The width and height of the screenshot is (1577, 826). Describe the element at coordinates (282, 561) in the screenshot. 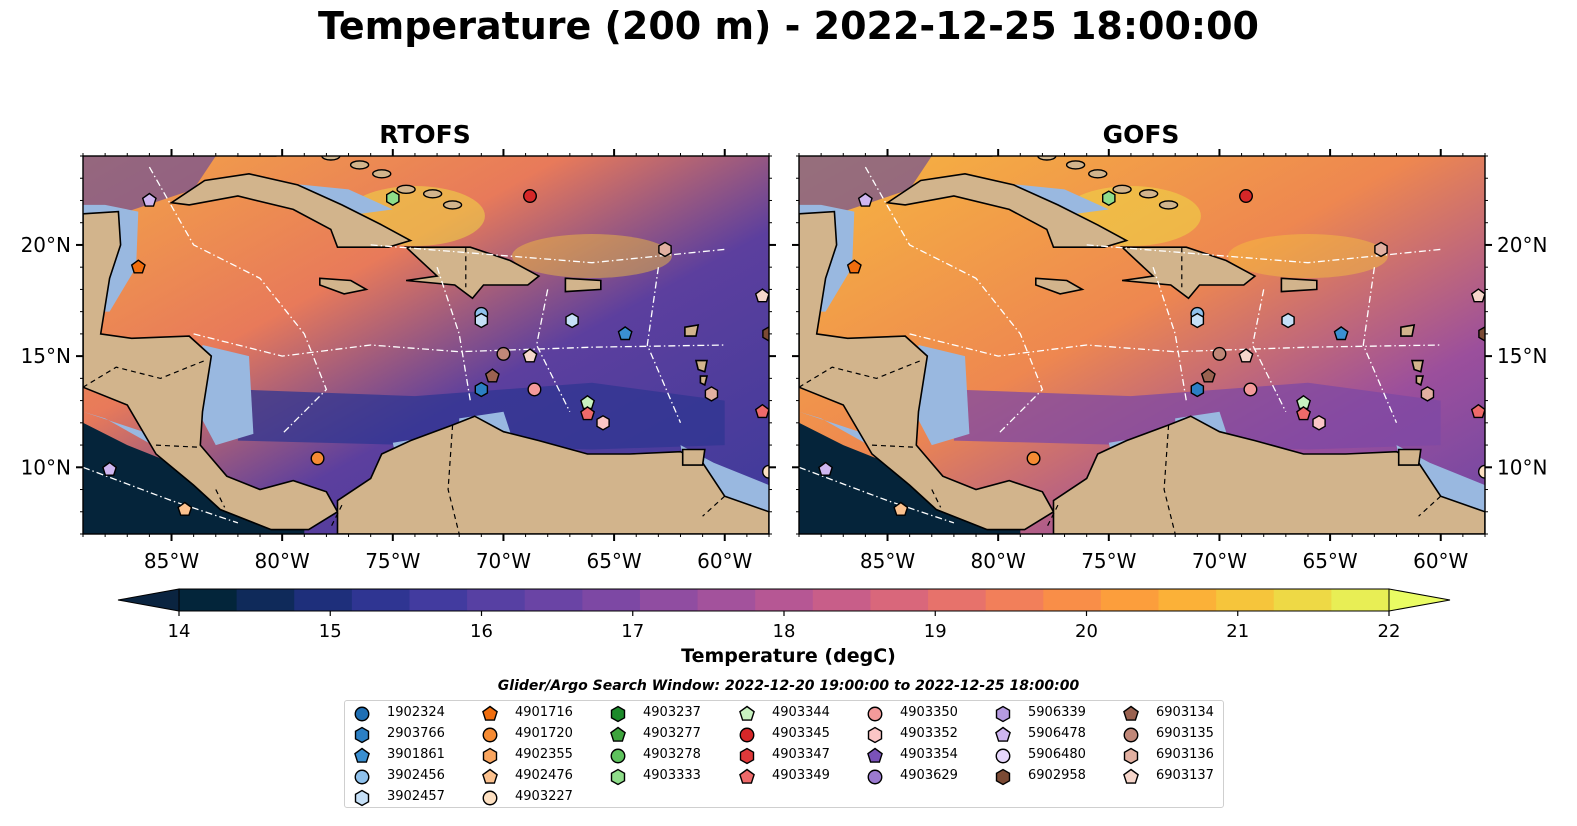

I see `x-tick-label: 80°W` at that location.